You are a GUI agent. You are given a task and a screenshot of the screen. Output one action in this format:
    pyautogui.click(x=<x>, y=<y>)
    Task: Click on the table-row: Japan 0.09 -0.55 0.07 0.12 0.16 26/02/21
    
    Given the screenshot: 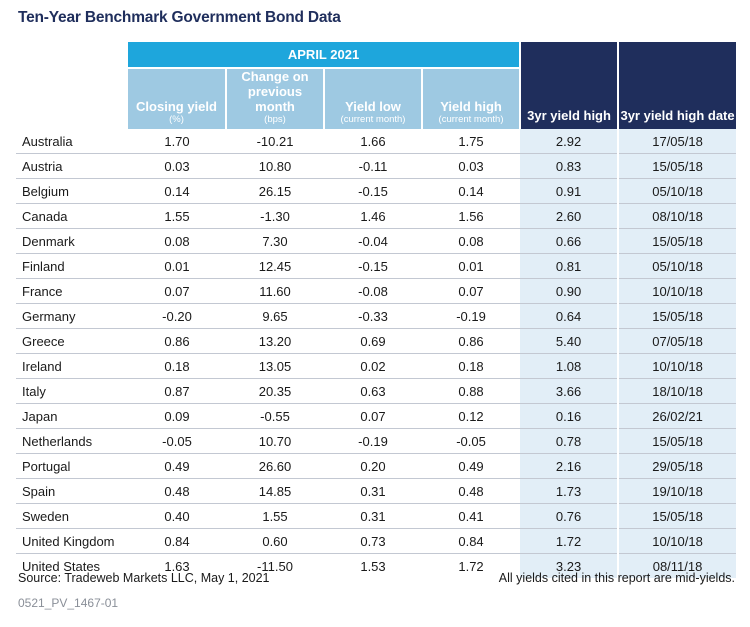 What is the action you would take?
    pyautogui.click(x=376, y=416)
    